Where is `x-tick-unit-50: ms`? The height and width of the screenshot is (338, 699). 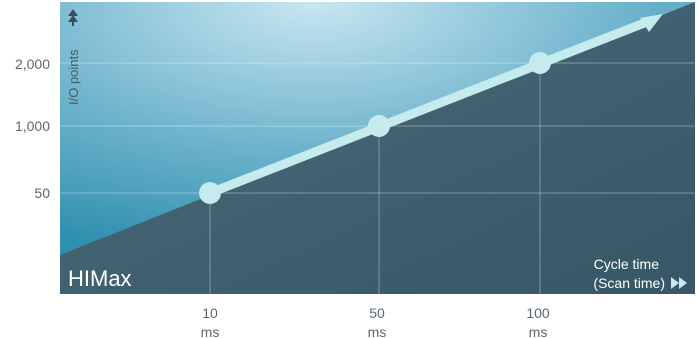 x-tick-unit-50: ms is located at coordinates (377, 331).